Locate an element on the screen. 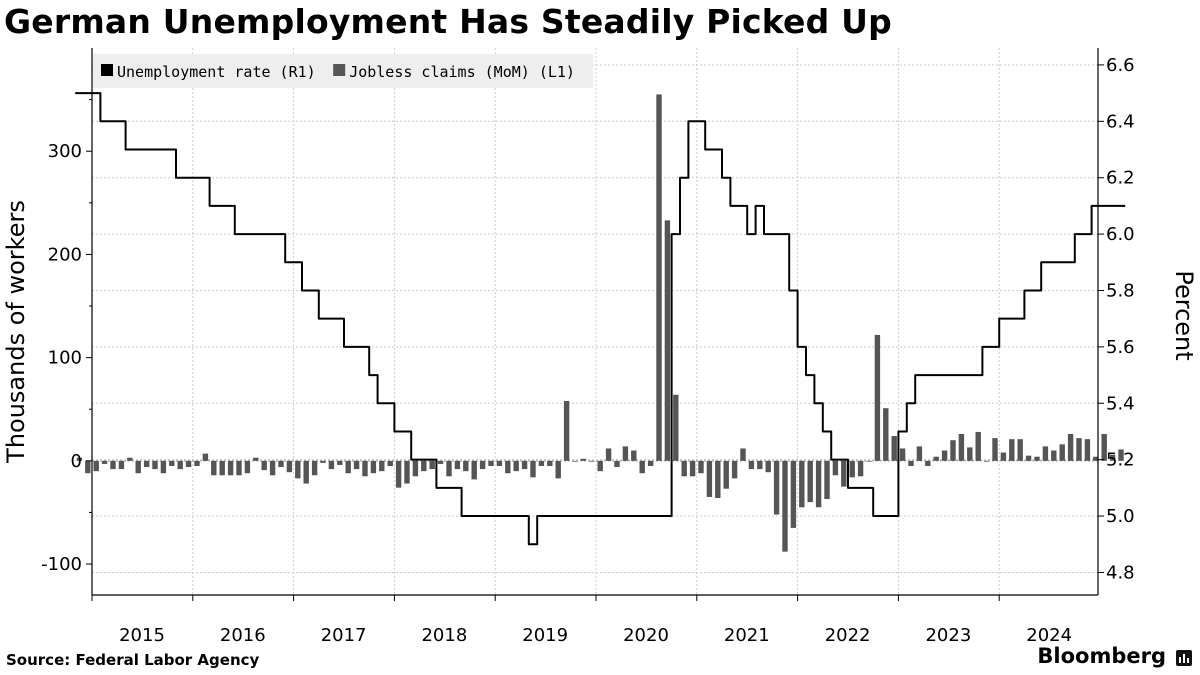 The width and height of the screenshot is (1200, 675). right-tick-label: 5.2 is located at coordinates (1120, 460).